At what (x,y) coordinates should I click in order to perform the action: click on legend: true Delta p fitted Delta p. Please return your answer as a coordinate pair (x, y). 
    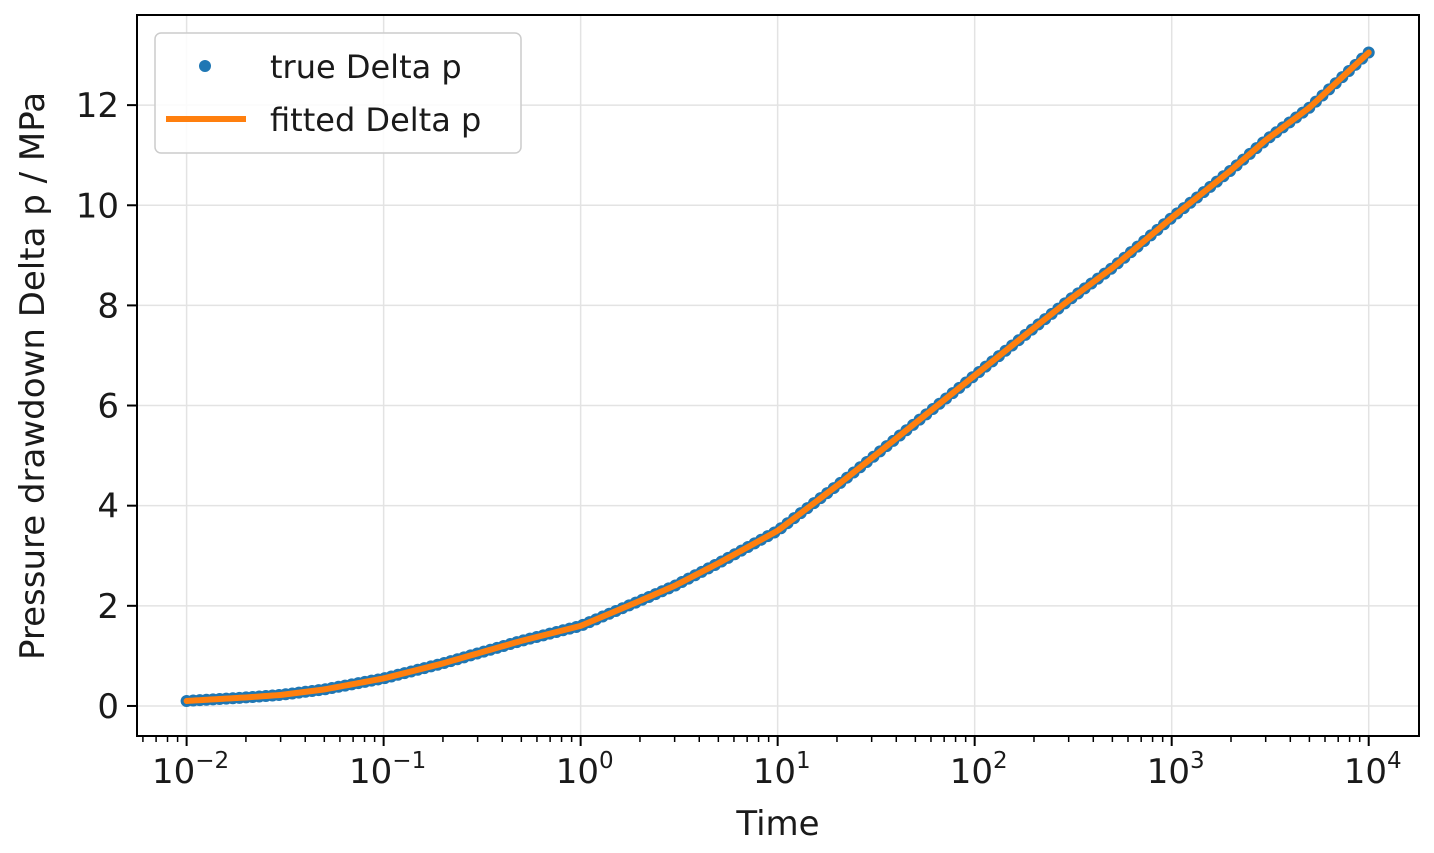
    Looking at the image, I should click on (338, 93).